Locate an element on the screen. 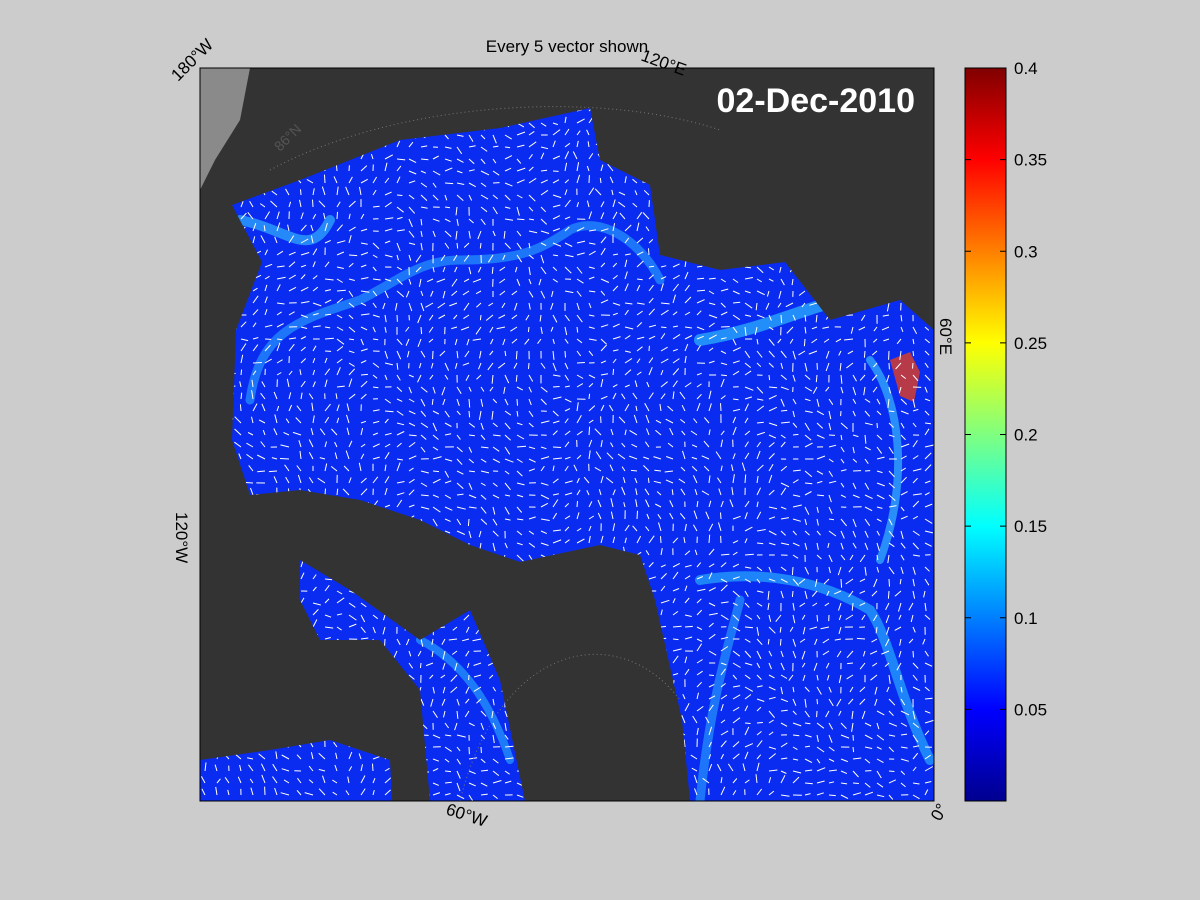 The image size is (1200, 900). colorbar-tick-label: 0.05 is located at coordinates (1030, 709).